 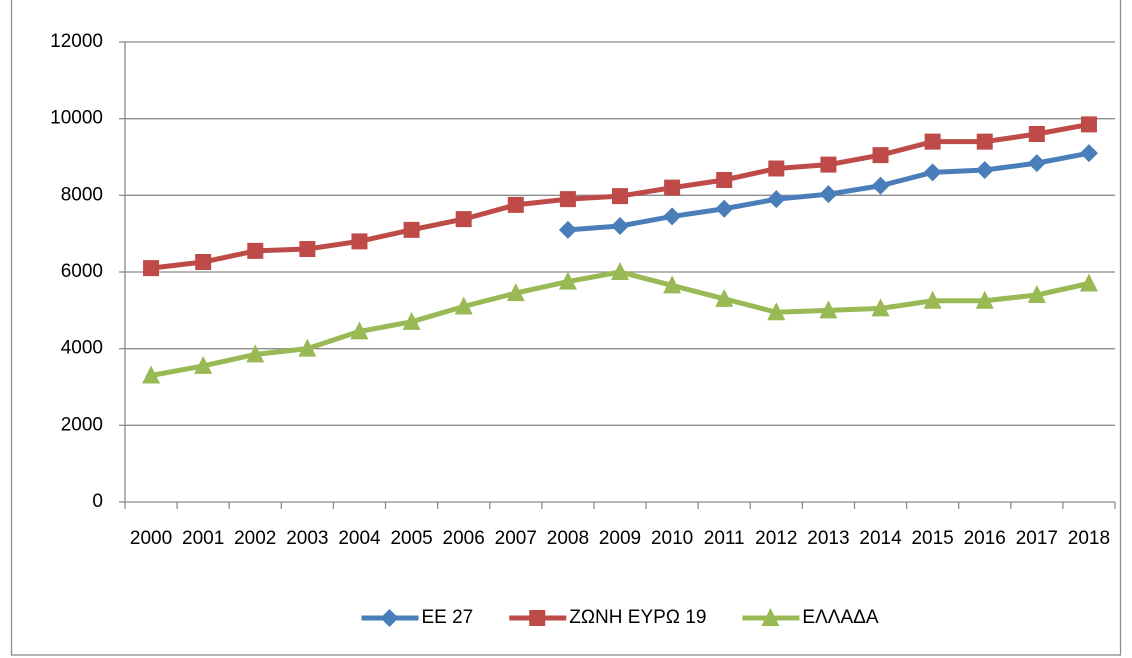 I want to click on legend-label: ΕΛΛΑΔΑ, so click(x=840, y=617).